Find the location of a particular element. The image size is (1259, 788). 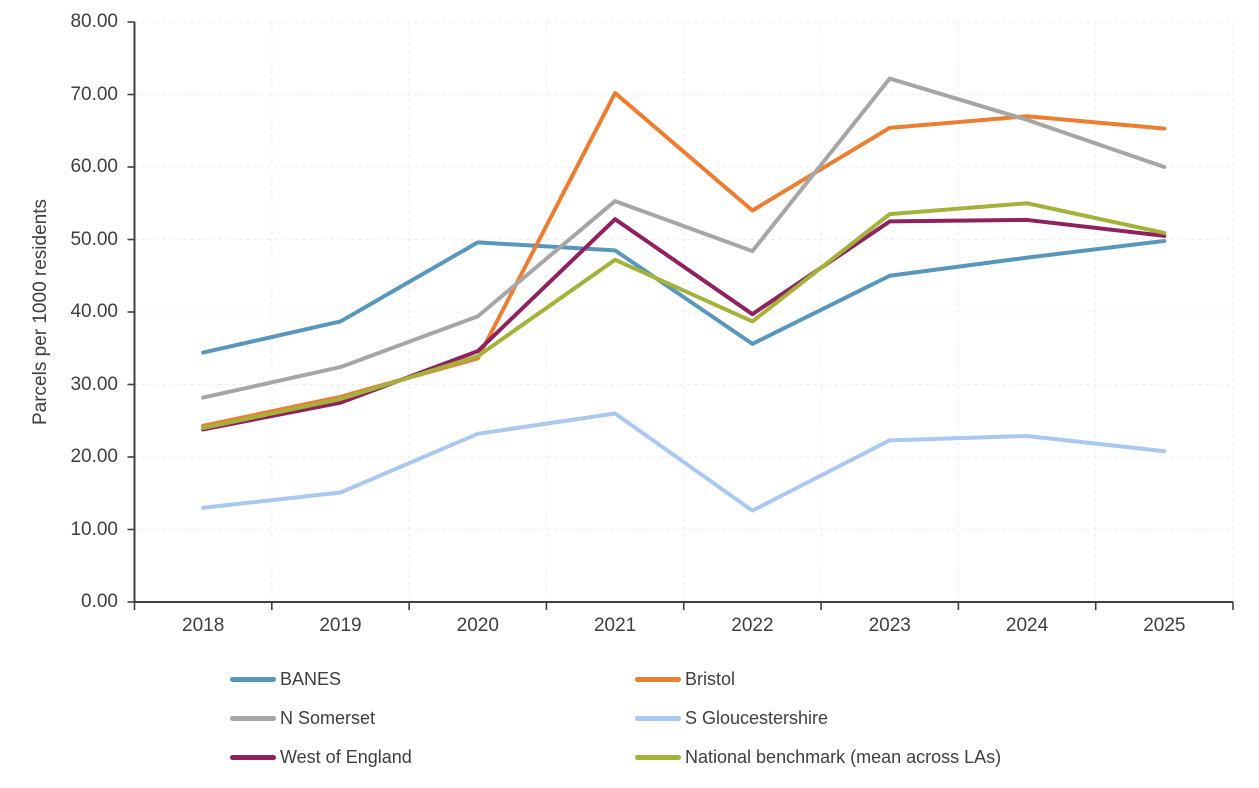

legend-item-n-somerset: N Somerset is located at coordinates (302, 718).